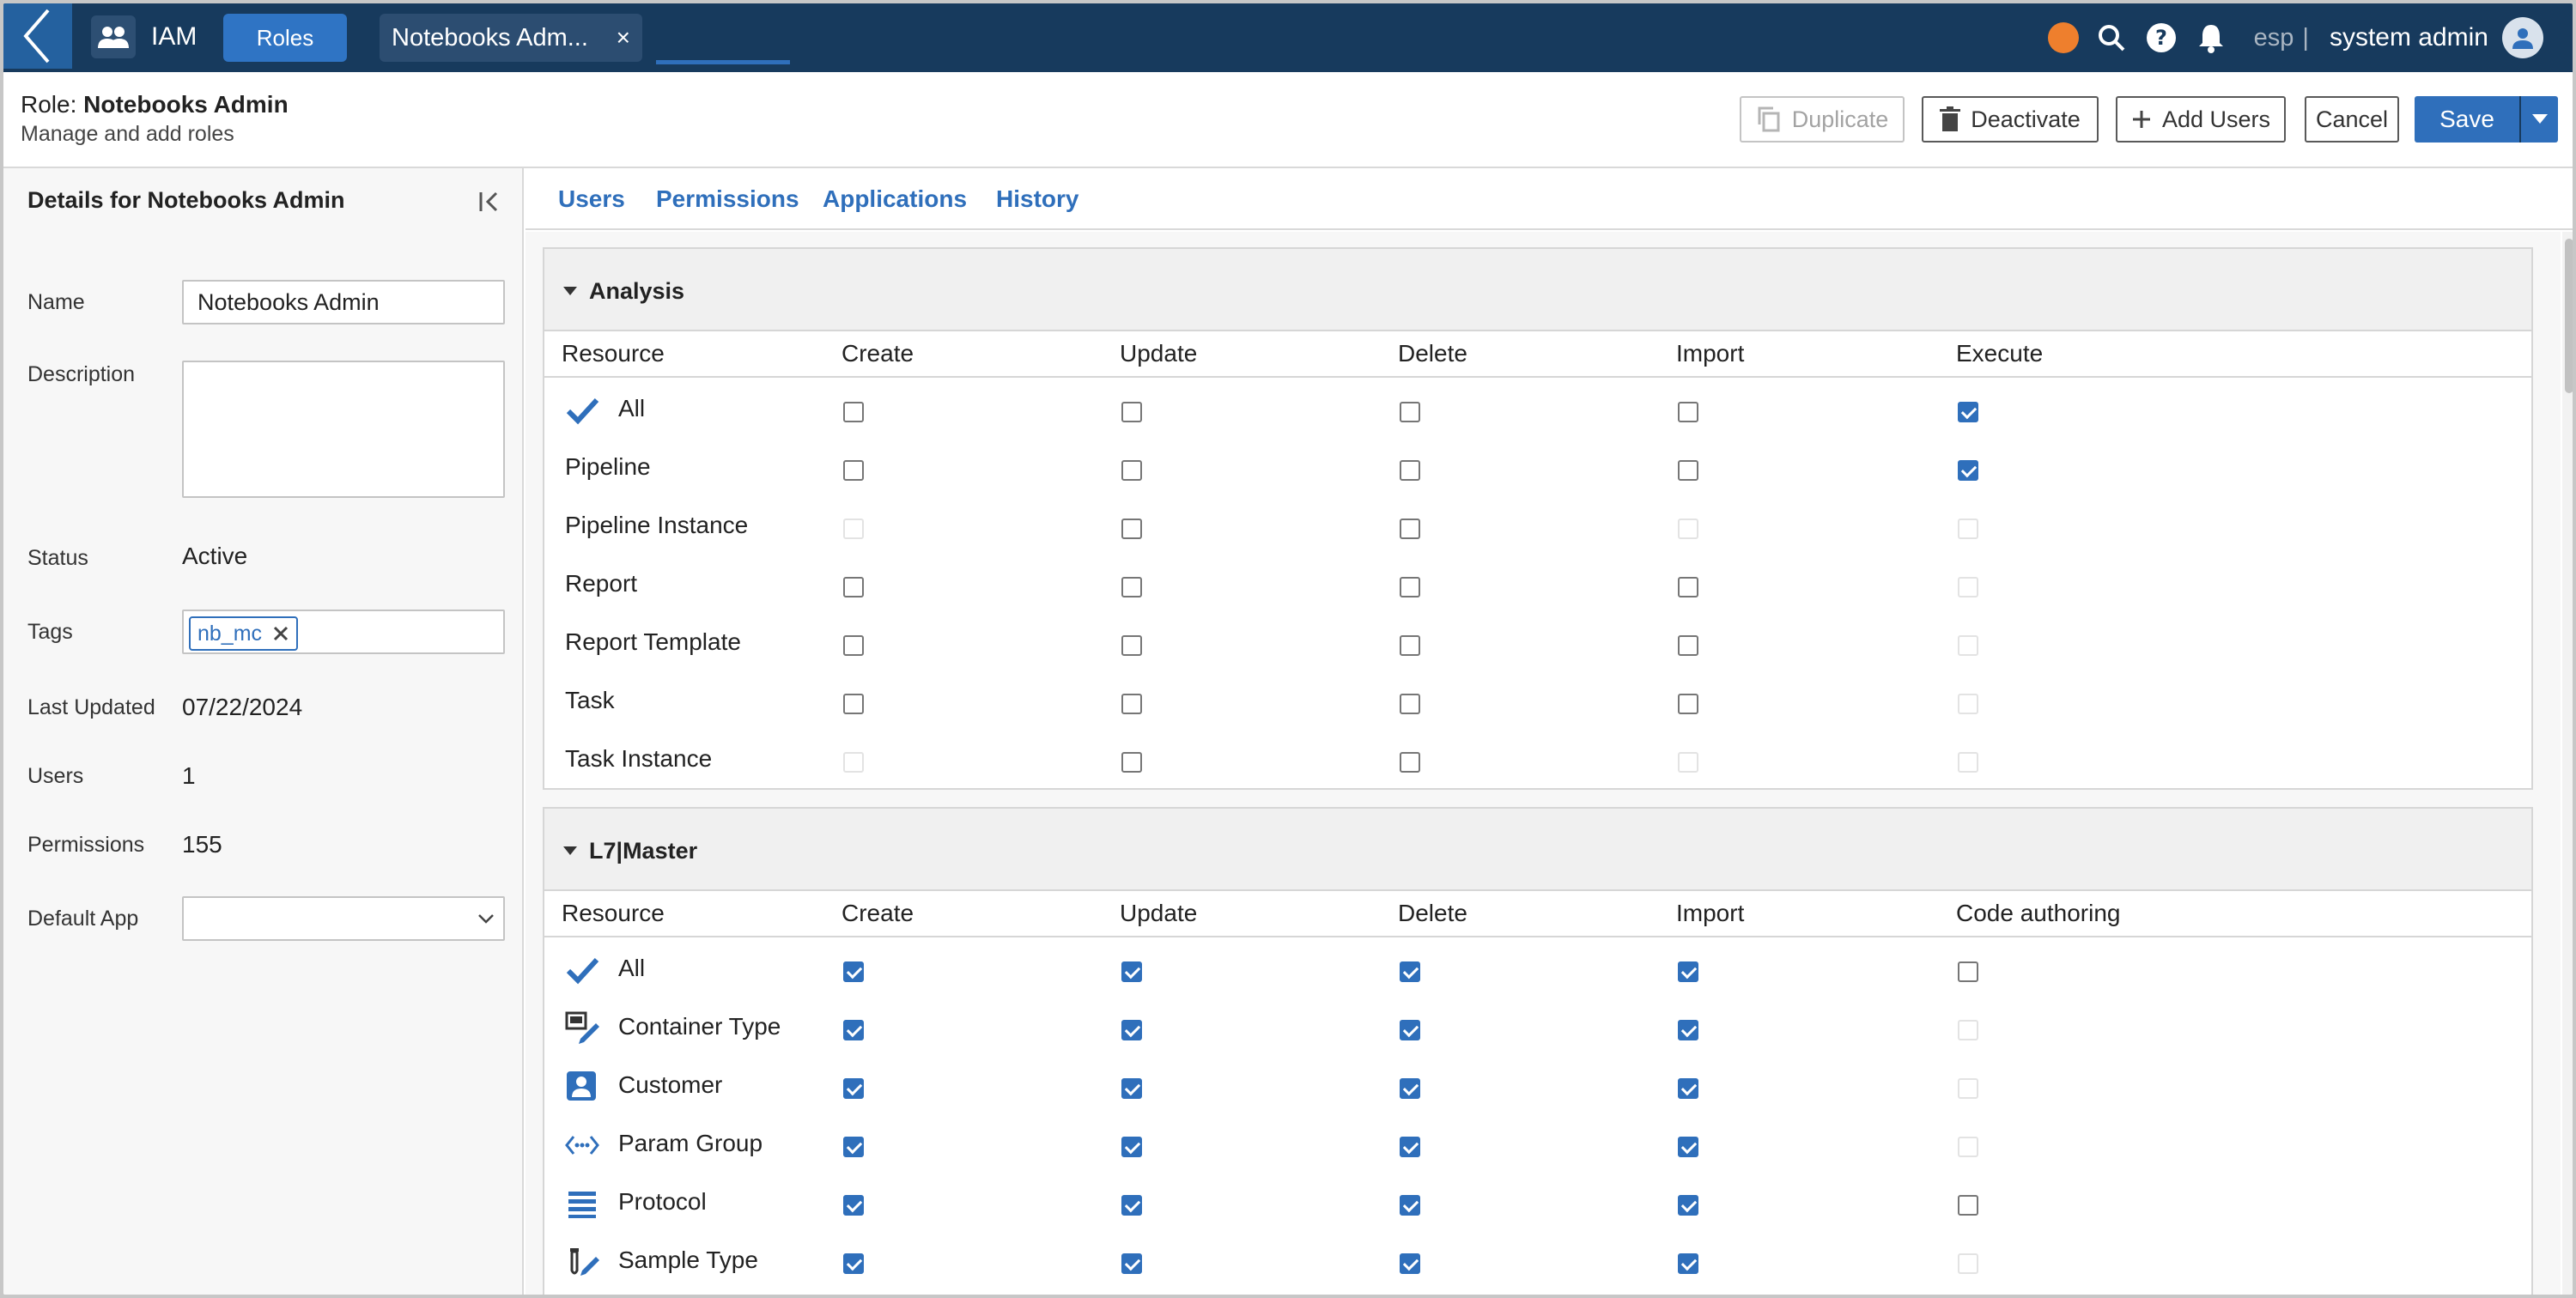 Image resolution: width=2576 pixels, height=1298 pixels. What do you see at coordinates (2162, 37) in the screenshot?
I see `help-icon: ?` at bounding box center [2162, 37].